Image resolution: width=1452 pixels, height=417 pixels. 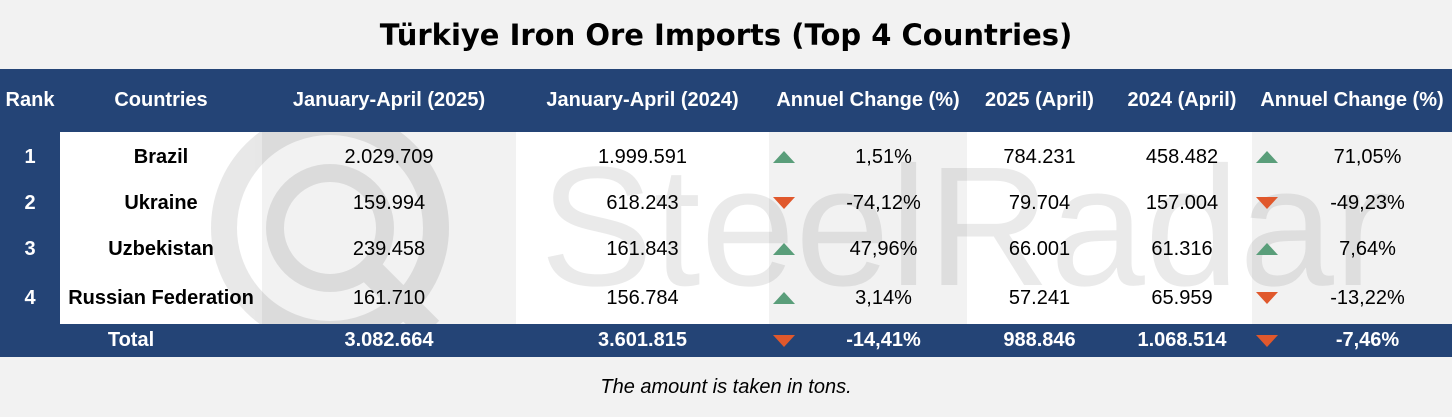 I want to click on column-shade-ja2025, so click(x=389, y=228).